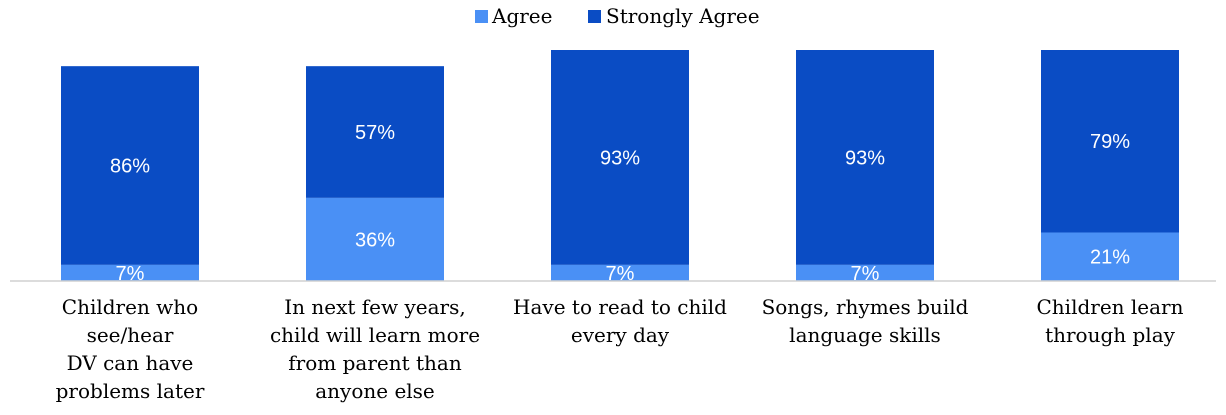 Image resolution: width=1226 pixels, height=415 pixels. What do you see at coordinates (865, 307) in the screenshot?
I see `category-label-line: Songs, rhymes build` at bounding box center [865, 307].